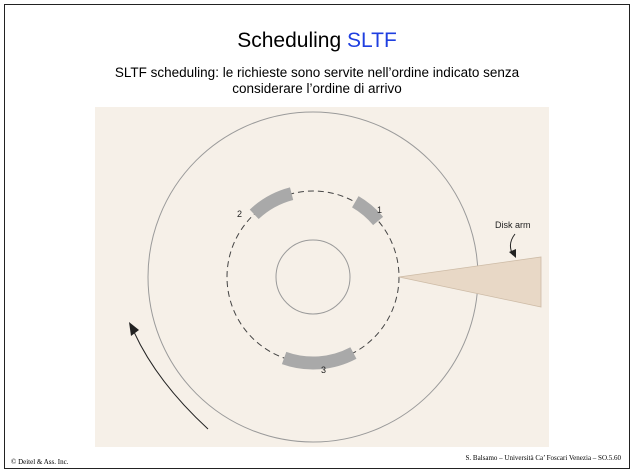 The width and height of the screenshot is (636, 475). I want to click on slide-title: Scheduling SLTF, so click(317, 41).